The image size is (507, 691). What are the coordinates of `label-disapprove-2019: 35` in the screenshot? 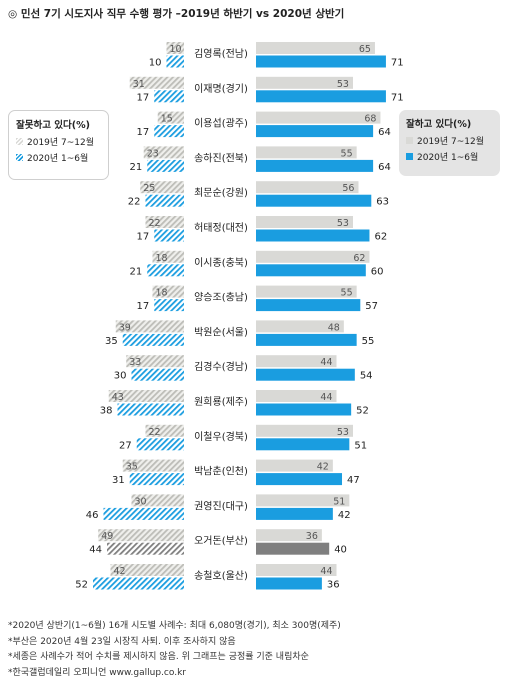 It's located at (132, 467).